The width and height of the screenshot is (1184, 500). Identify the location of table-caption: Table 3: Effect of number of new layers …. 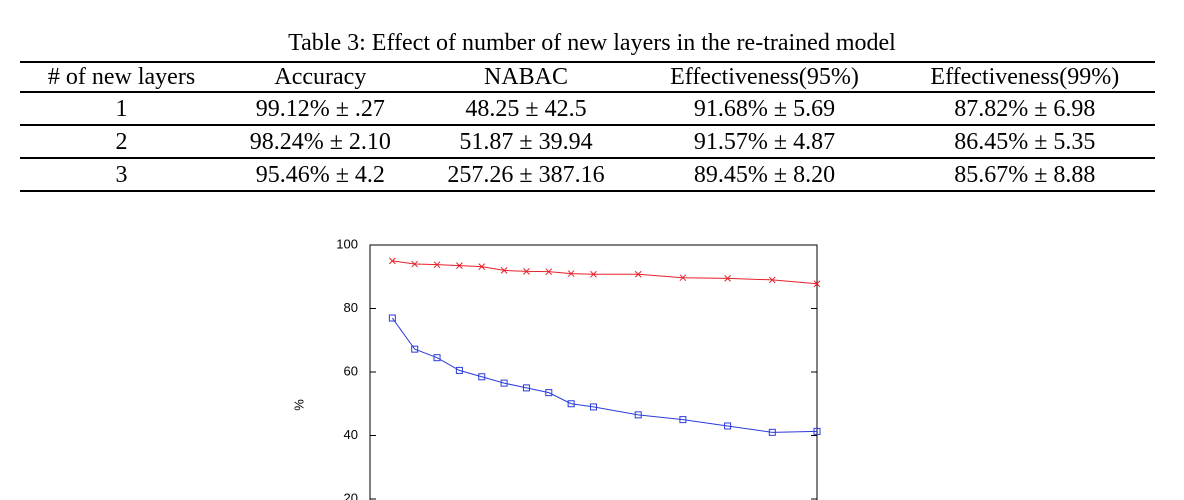
(592, 43).